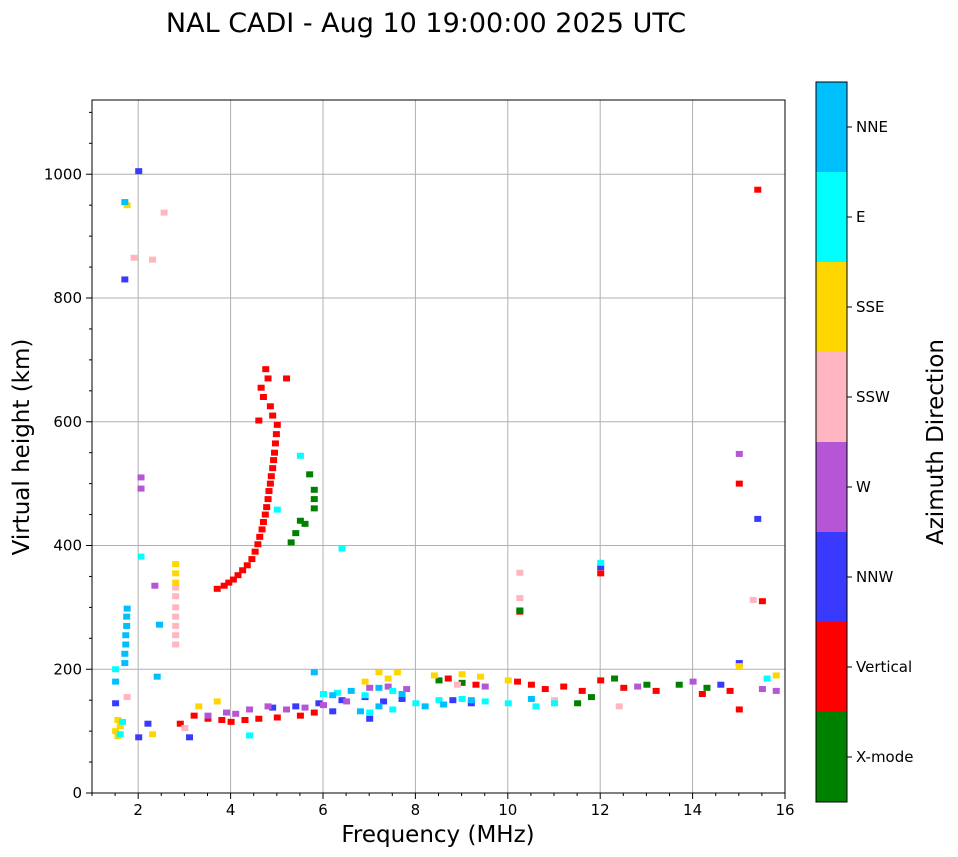 This screenshot has height=857, width=958. Describe the element at coordinates (138, 810) in the screenshot. I see `x-tick-label: 2` at that location.